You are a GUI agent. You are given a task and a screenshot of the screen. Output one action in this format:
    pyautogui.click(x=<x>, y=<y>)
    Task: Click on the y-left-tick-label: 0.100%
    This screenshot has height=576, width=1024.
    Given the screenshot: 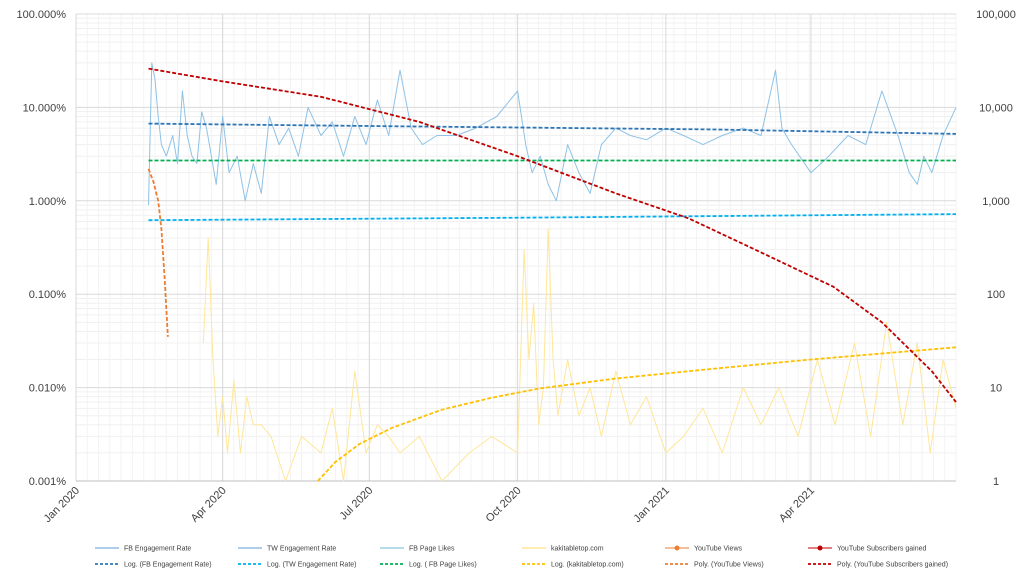 What is the action you would take?
    pyautogui.click(x=48, y=295)
    